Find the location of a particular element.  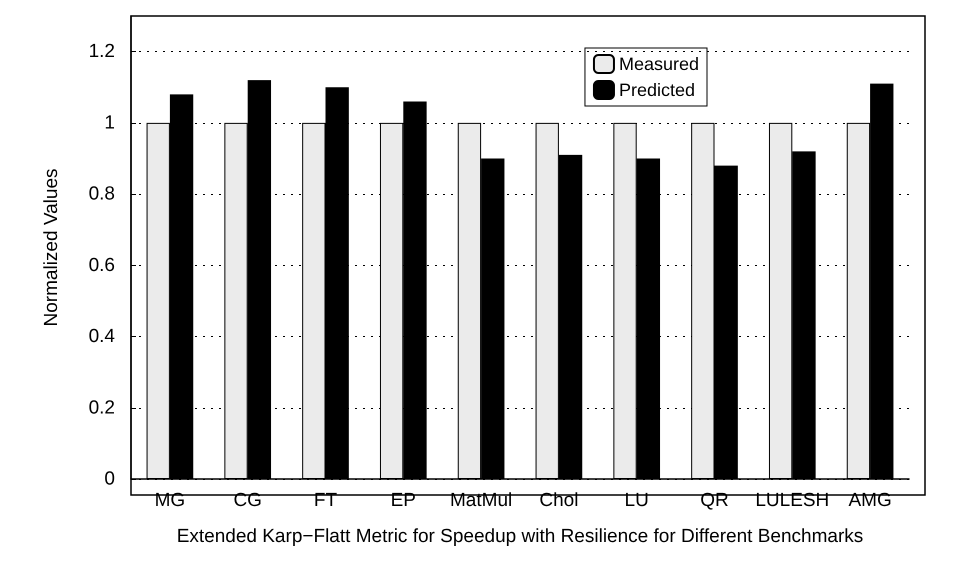

y-tick-label: 0.8 is located at coordinates (101, 194).